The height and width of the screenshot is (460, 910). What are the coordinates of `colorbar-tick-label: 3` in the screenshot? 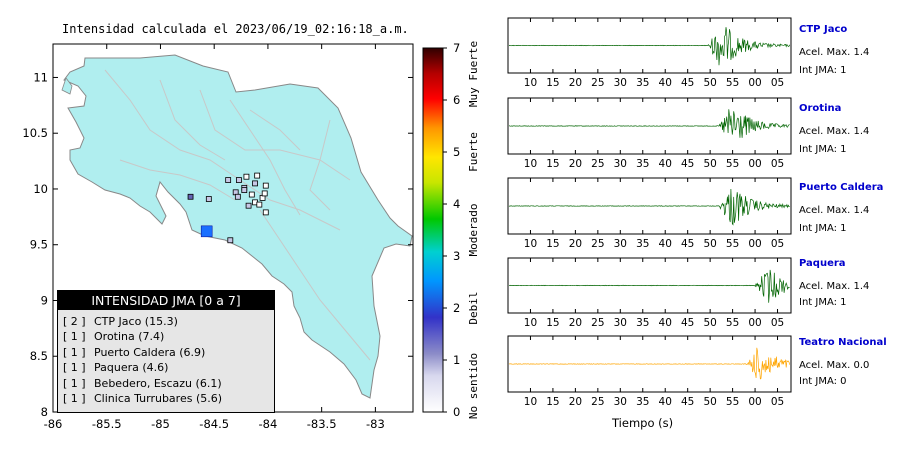 It's located at (456, 256).